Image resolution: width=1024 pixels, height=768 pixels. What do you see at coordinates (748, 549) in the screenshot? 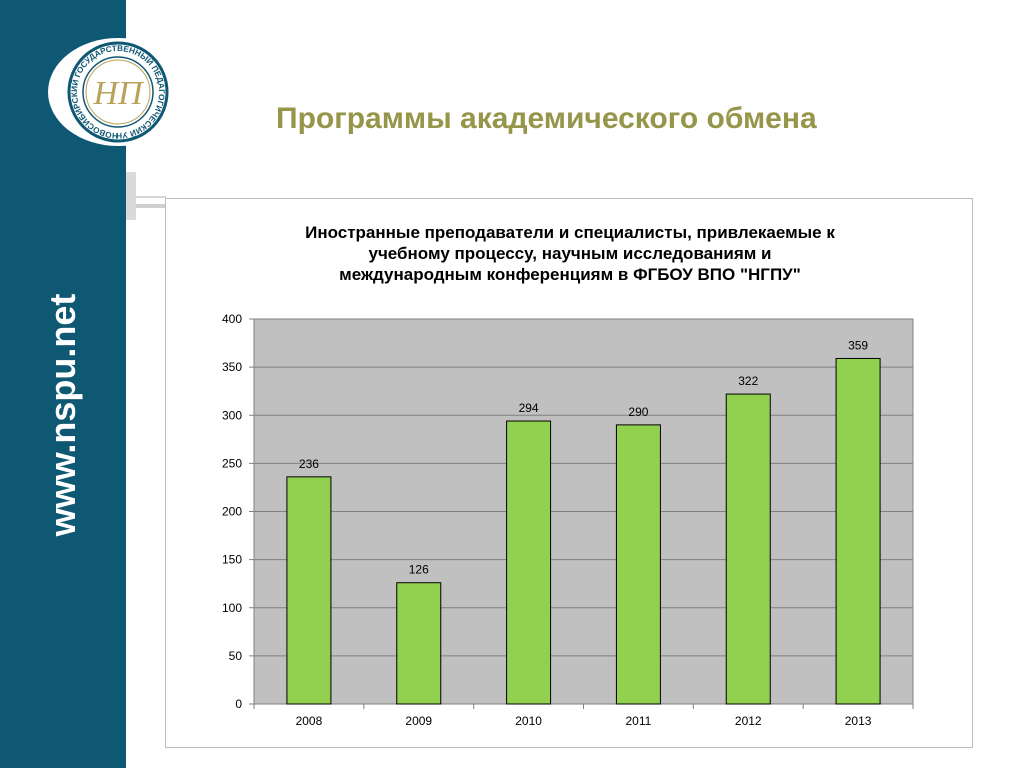
I see `bar-2012` at bounding box center [748, 549].